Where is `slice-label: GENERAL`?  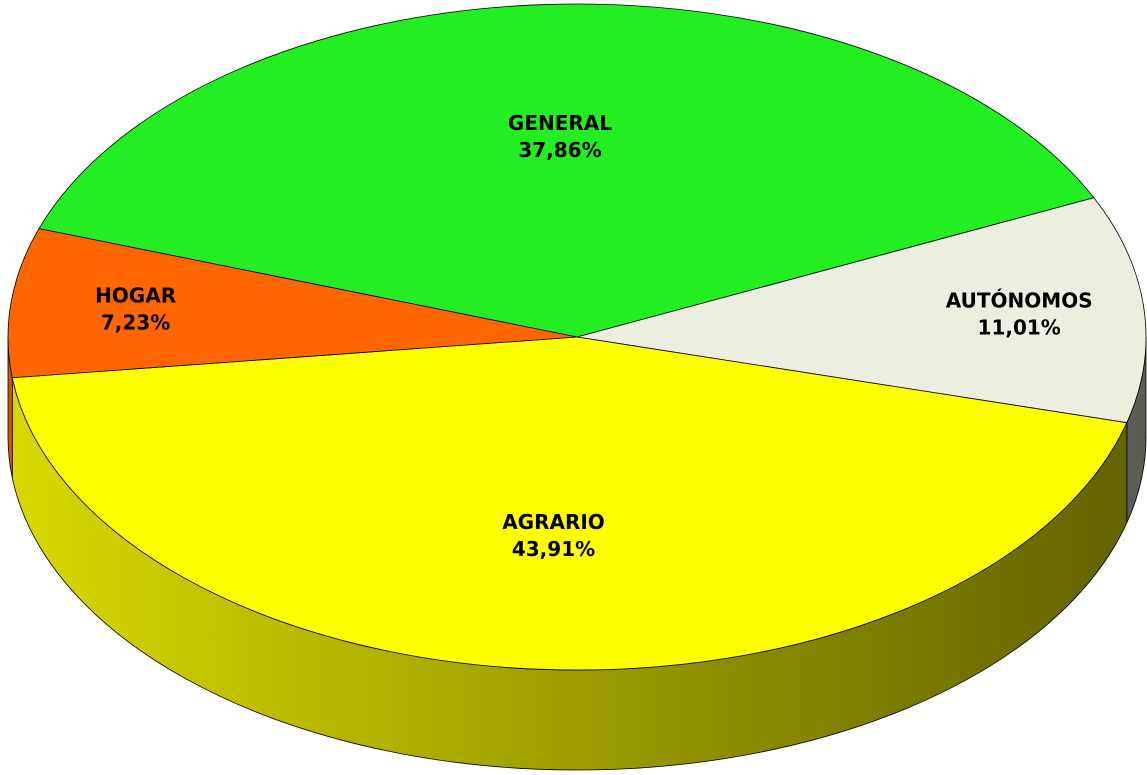
slice-label: GENERAL is located at coordinates (560, 123).